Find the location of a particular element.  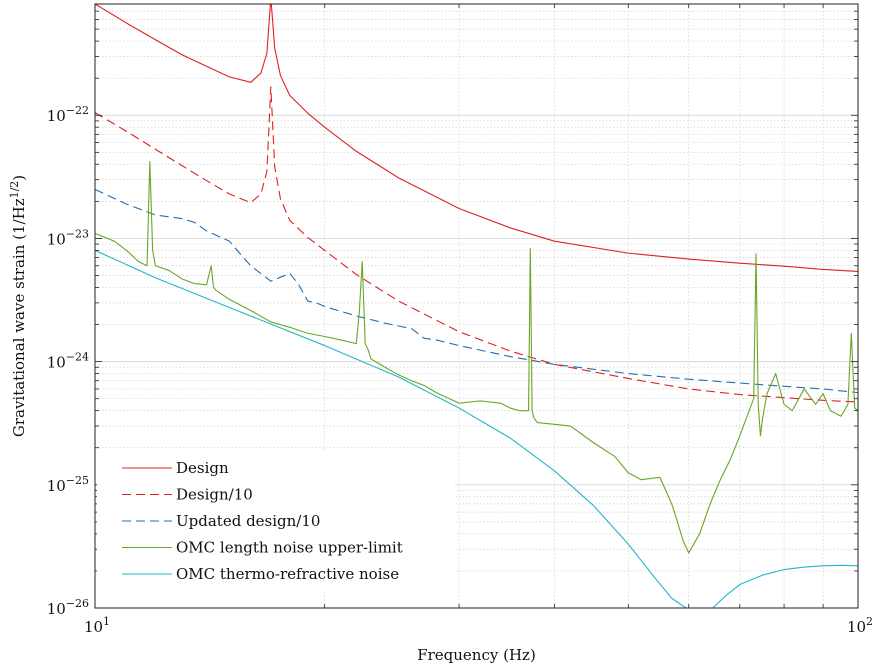

x-axis-title: Frequency (Hz) is located at coordinates (476, 655).